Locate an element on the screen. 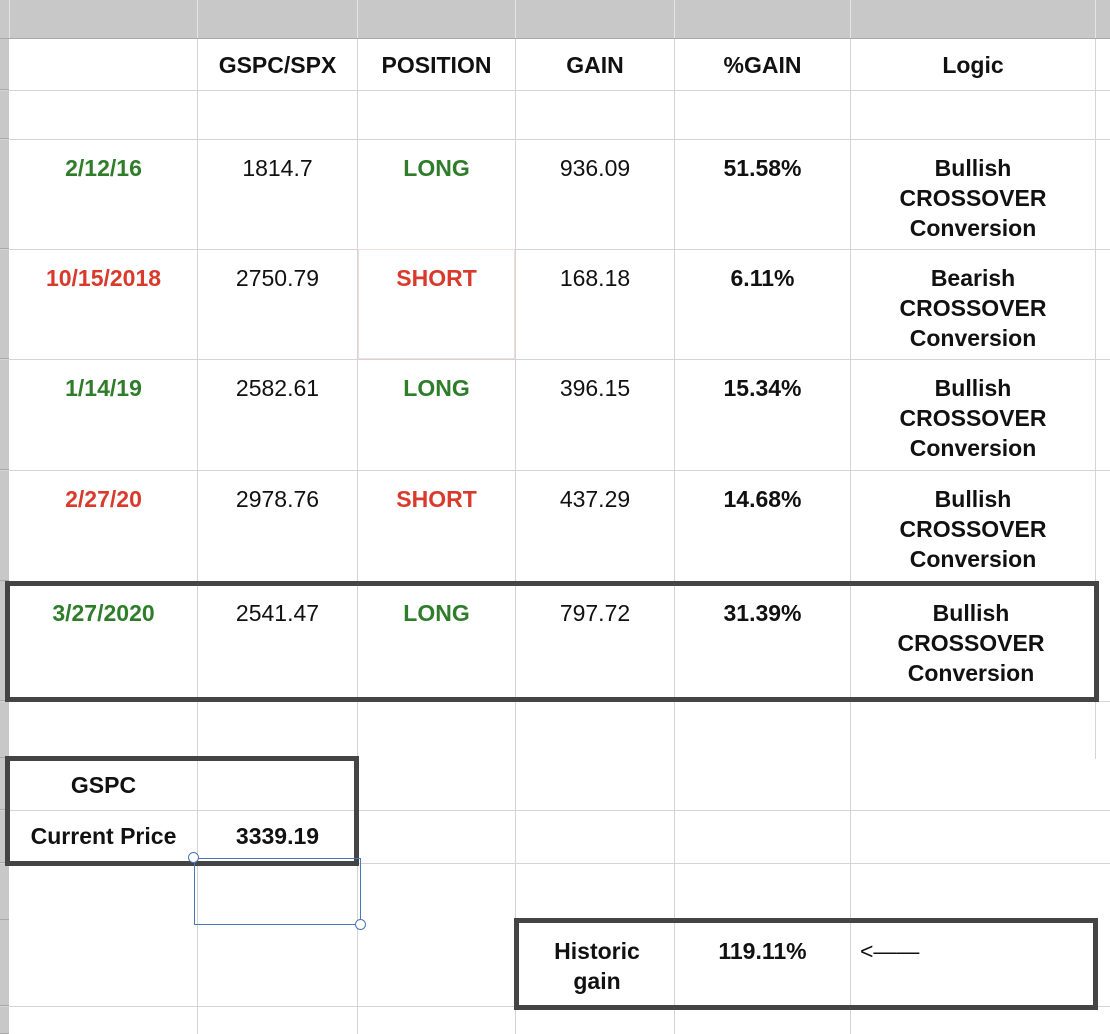 The width and height of the screenshot is (1110, 1034). column-header-e is located at coordinates (763, 19).